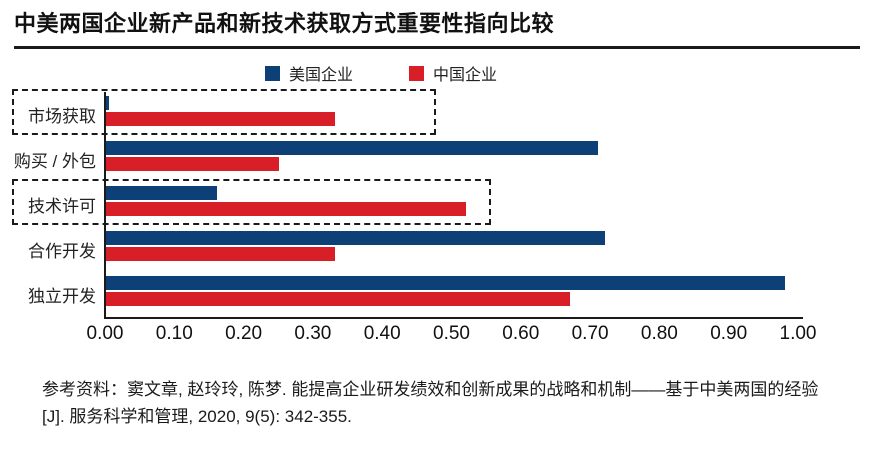 The height and width of the screenshot is (450, 872). Describe the element at coordinates (272, 73) in the screenshot. I see `legend-swatch-us-icon` at that location.